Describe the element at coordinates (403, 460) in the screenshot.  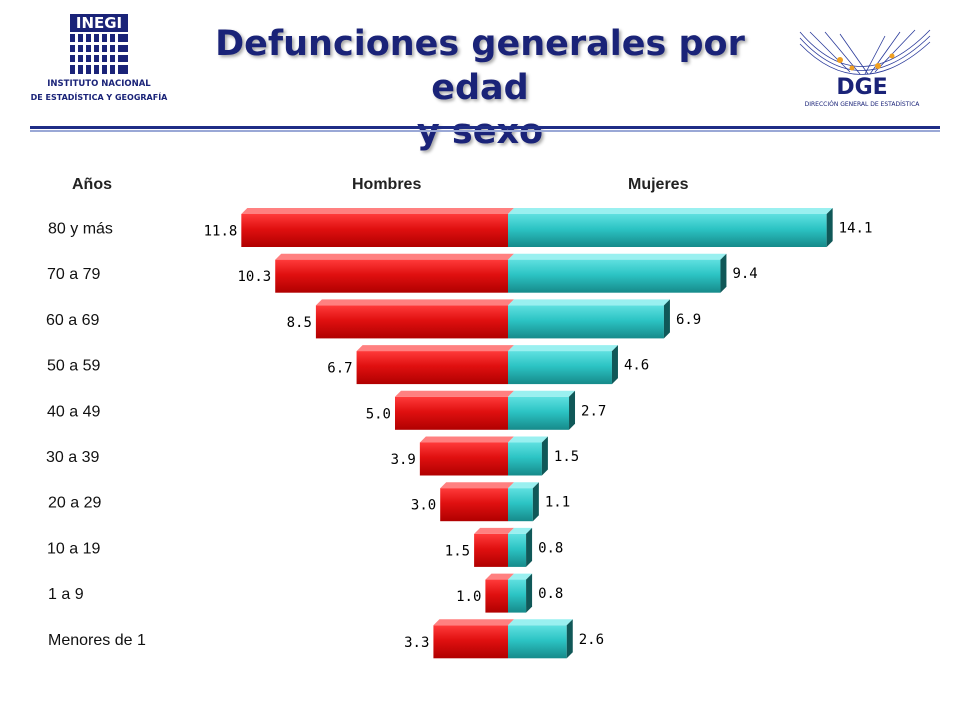
I see `hombres-value-label: 3.9` at that location.